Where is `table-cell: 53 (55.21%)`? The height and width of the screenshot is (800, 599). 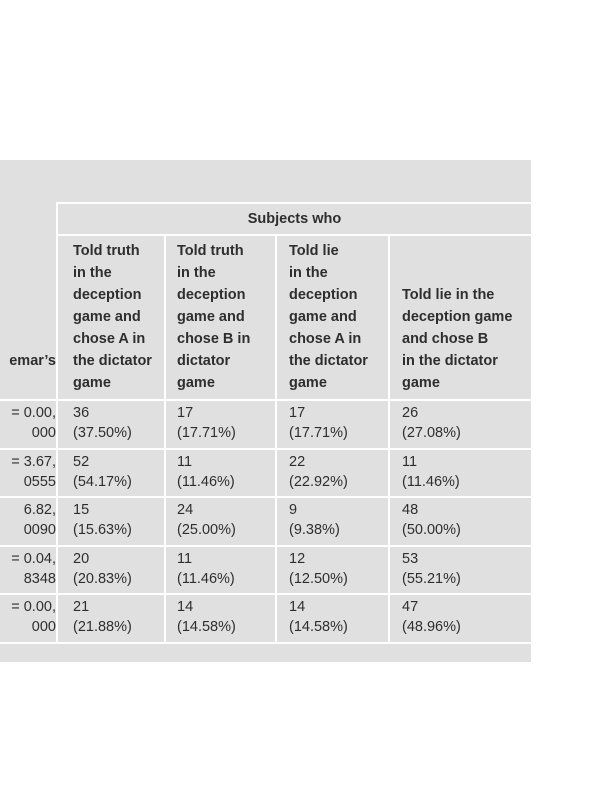 table-cell: 53 (55.21%) is located at coordinates (460, 569).